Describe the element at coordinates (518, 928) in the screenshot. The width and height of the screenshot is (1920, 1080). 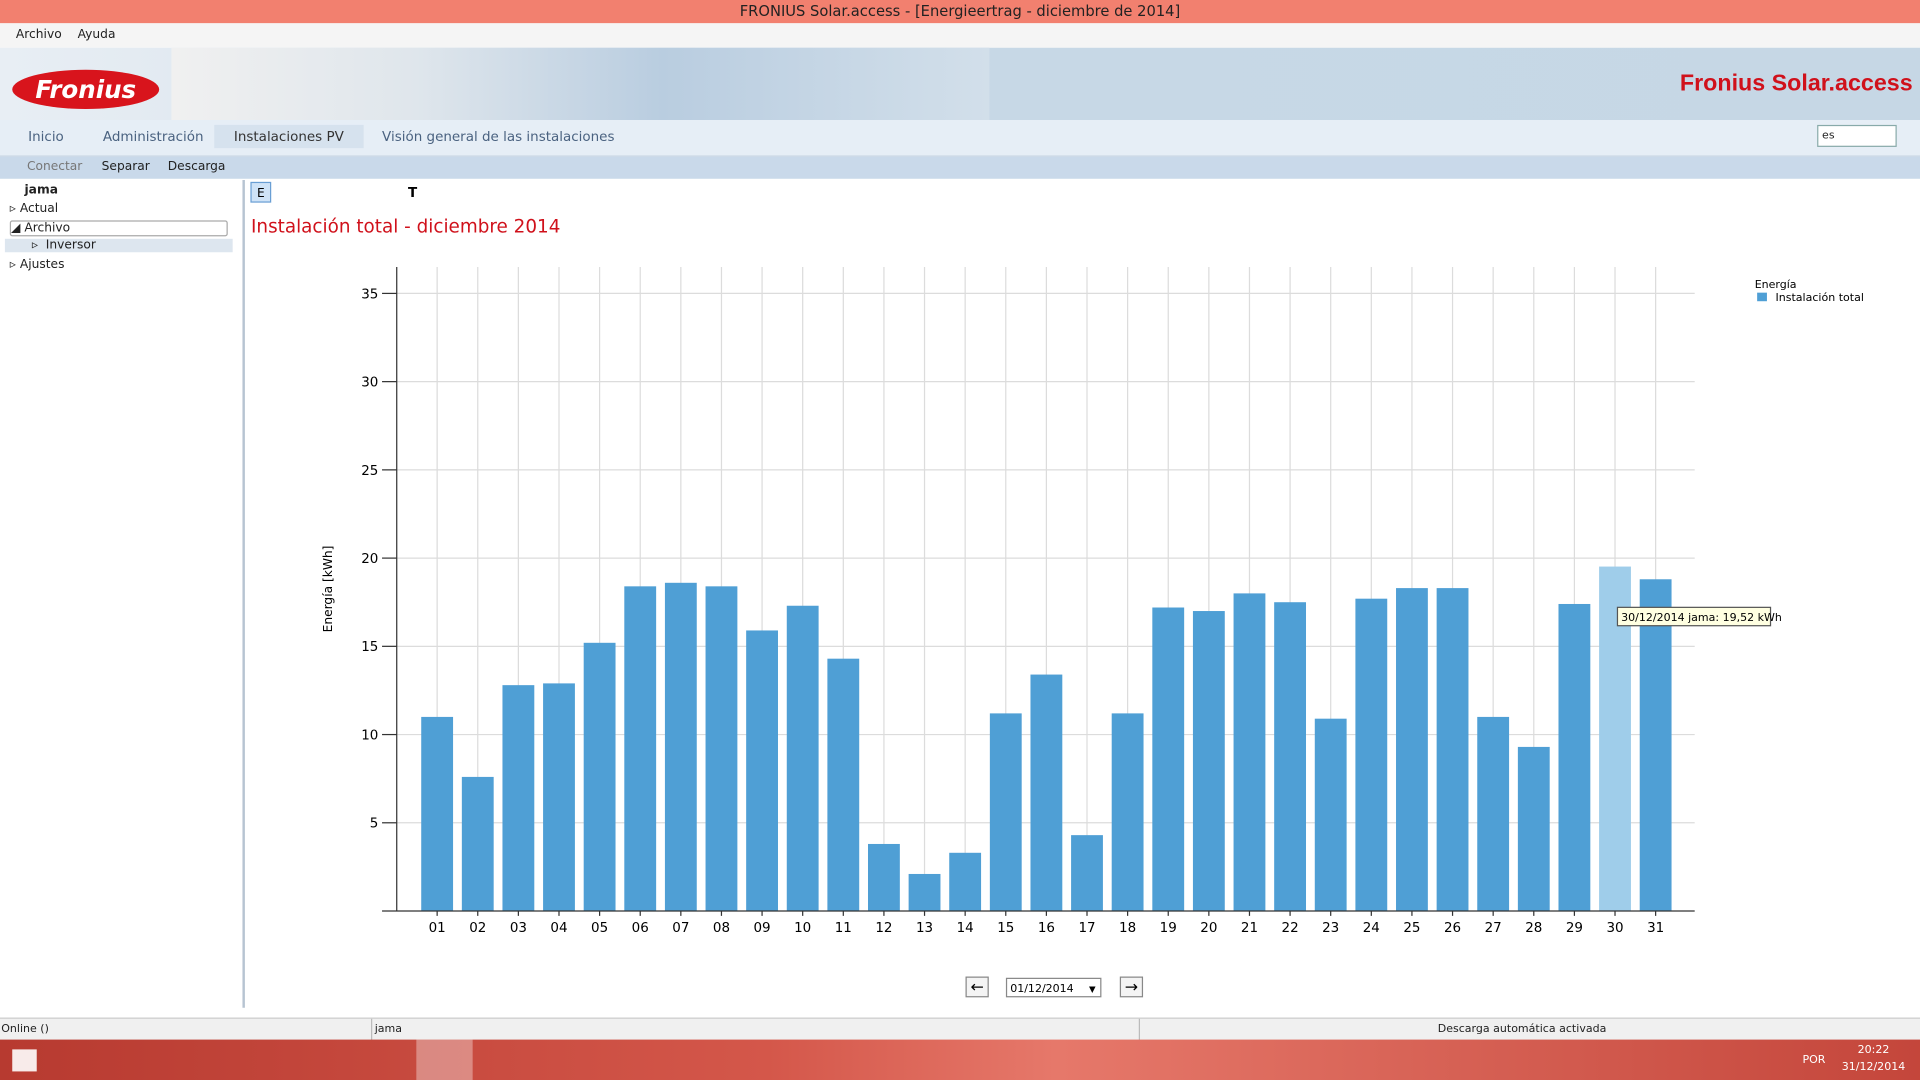
I see `x-tick-label: 03` at that location.